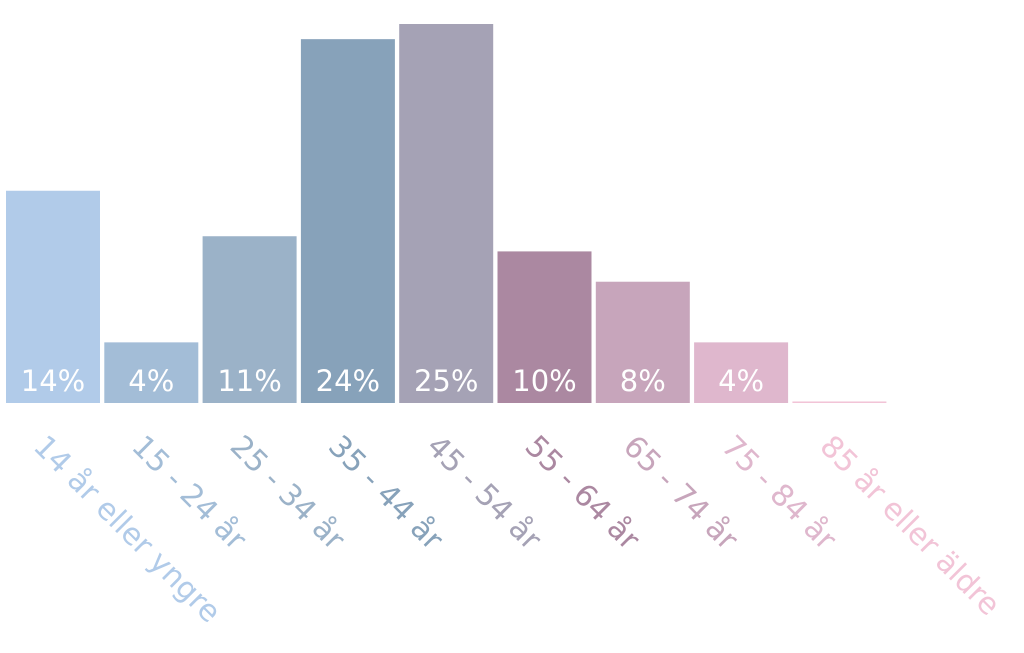  Describe the element at coordinates (126, 529) in the screenshot. I see `x-tick-label: 14 år eller yngre` at that location.